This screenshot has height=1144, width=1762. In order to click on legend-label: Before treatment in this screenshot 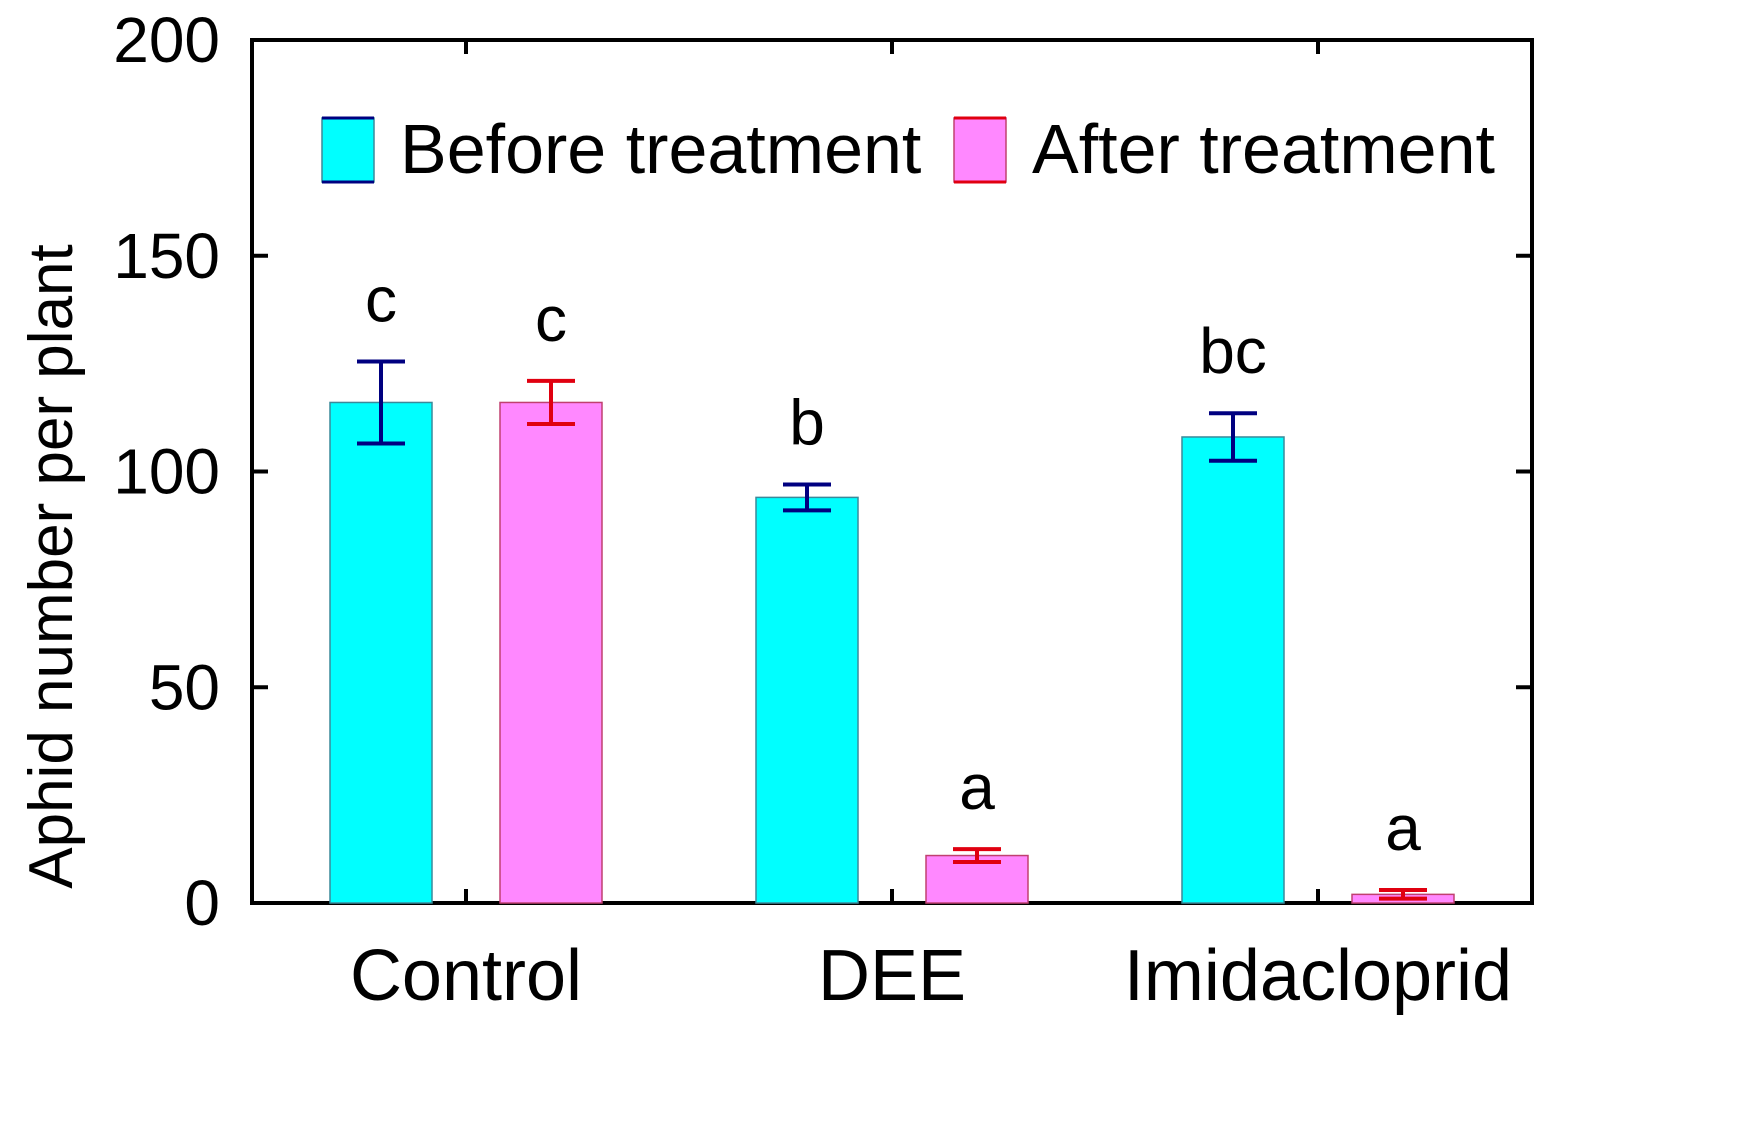, I will do `click(660, 149)`.